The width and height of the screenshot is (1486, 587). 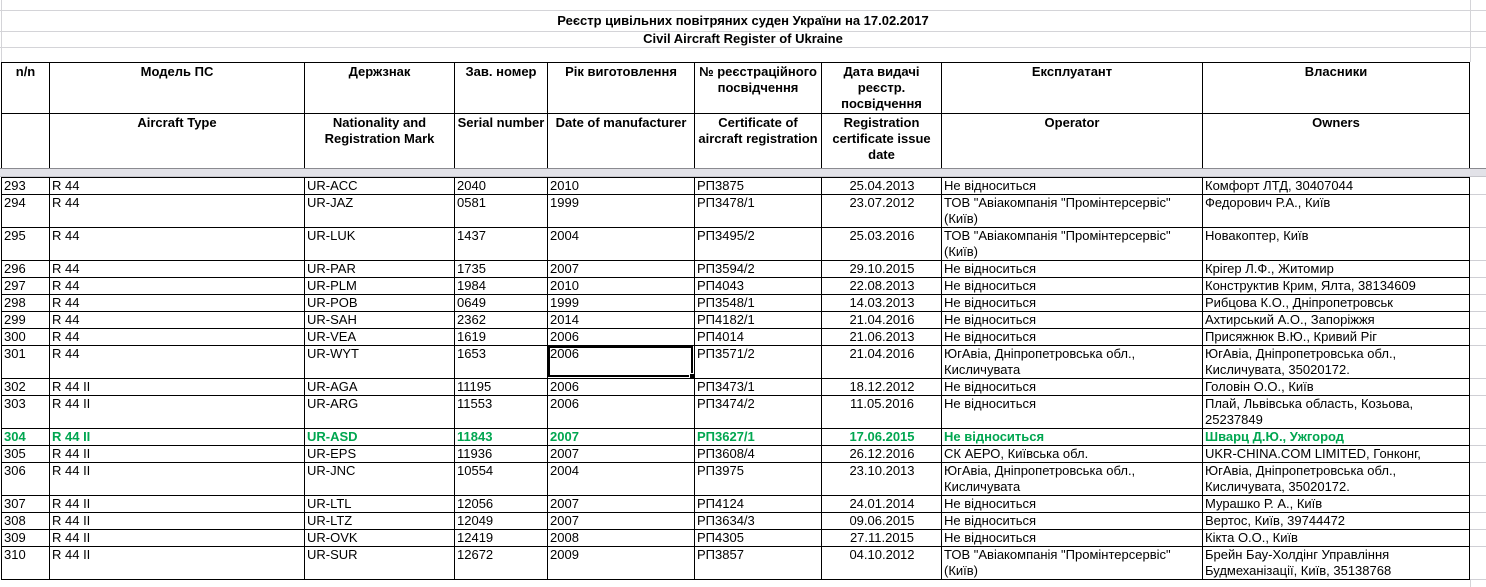 I want to click on cell-owners: Ахтирський А.О., Запоріжжя, so click(x=1336, y=320).